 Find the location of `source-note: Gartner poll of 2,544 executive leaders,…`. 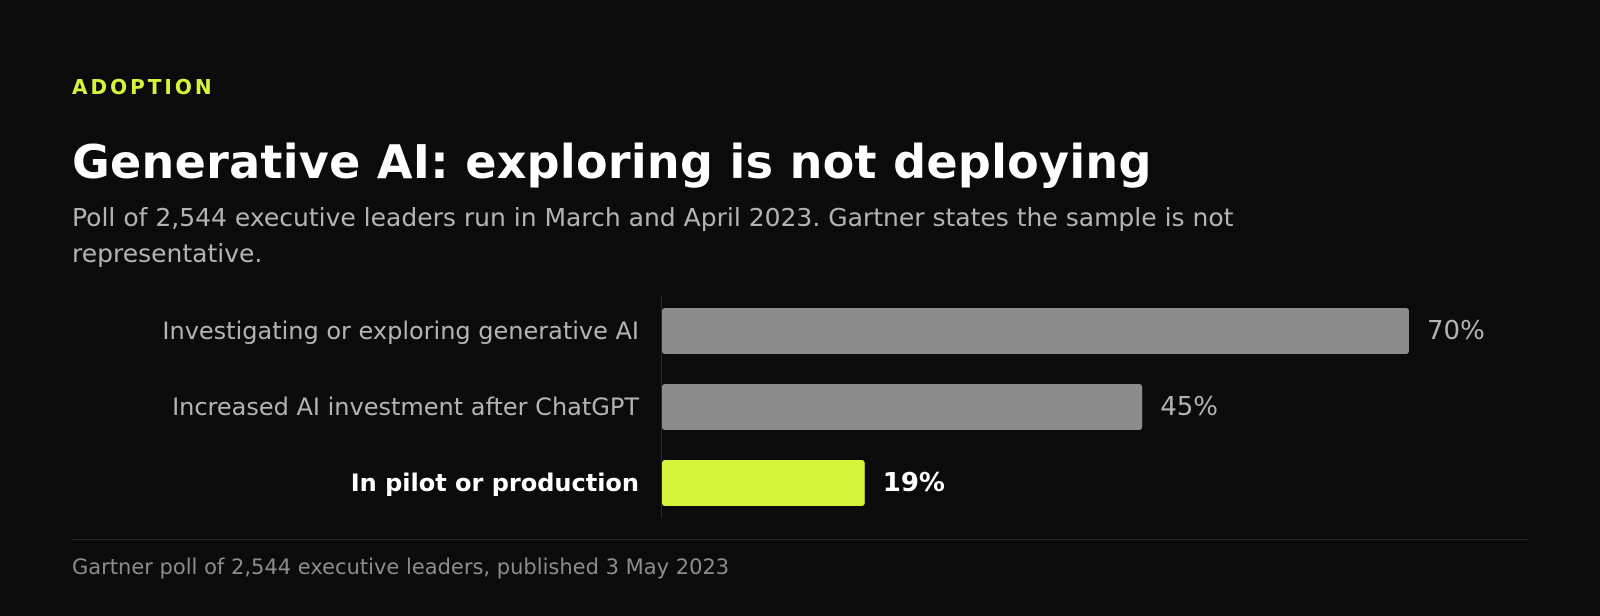

source-note: Gartner poll of 2,544 executive leaders,… is located at coordinates (401, 567).